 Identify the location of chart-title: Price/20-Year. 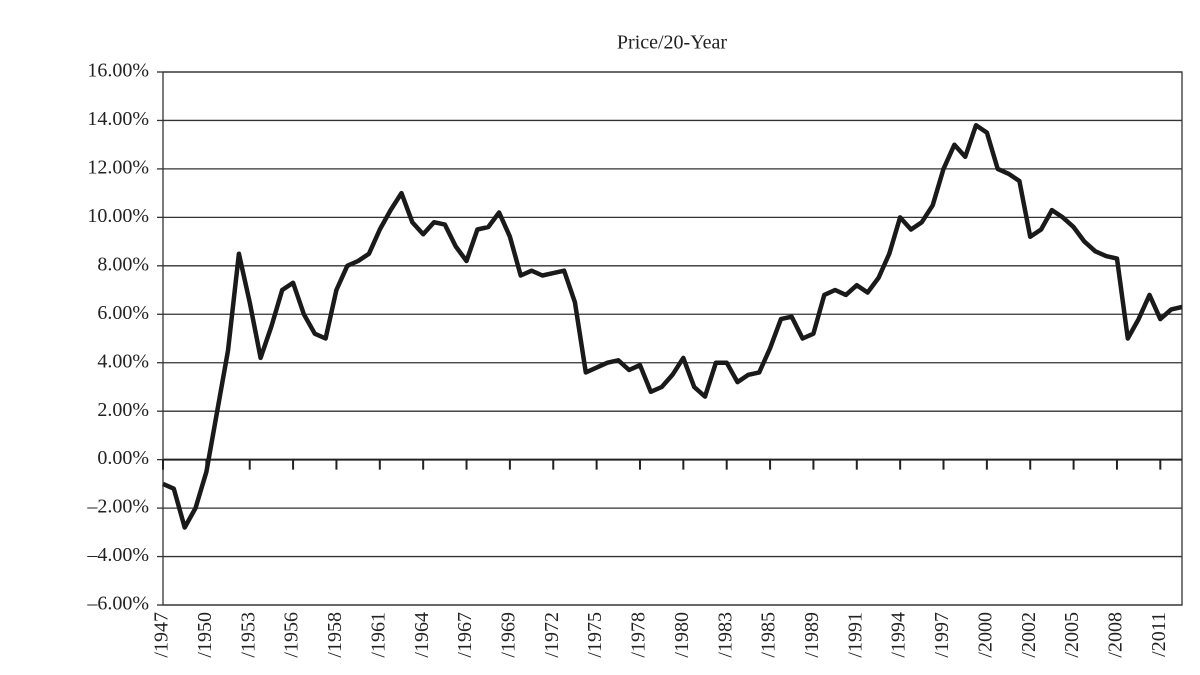
(672, 43).